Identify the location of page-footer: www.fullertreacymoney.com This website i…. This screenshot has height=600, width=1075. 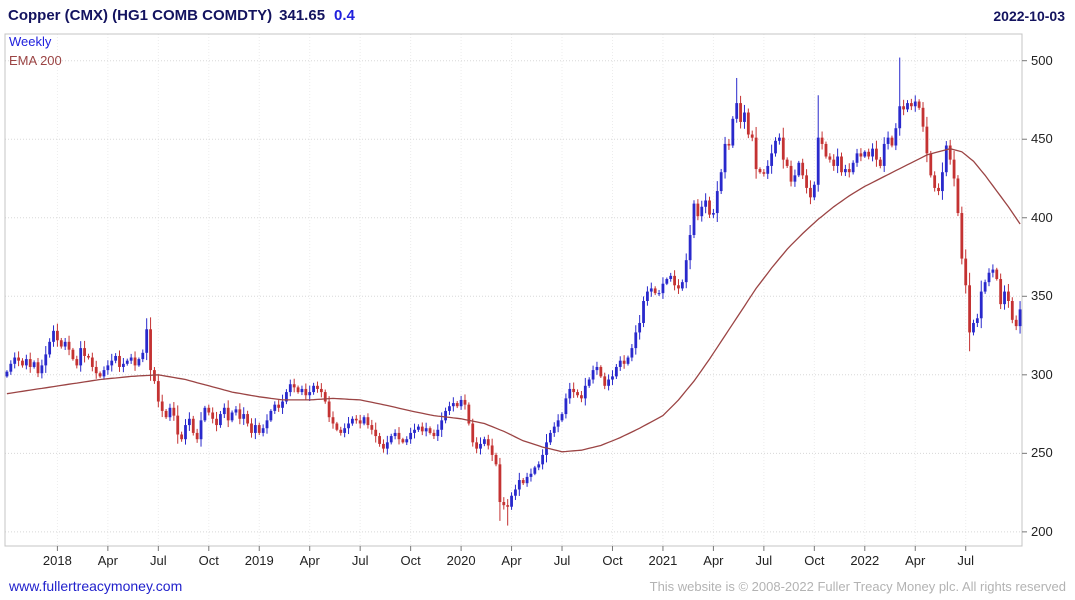
(537, 586).